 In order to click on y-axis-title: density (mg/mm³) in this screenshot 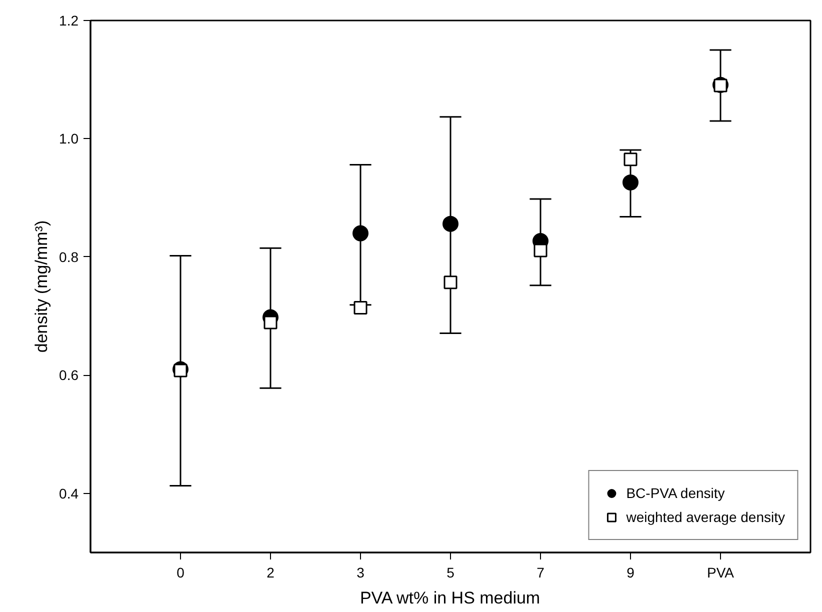, I will do `click(42, 286)`.